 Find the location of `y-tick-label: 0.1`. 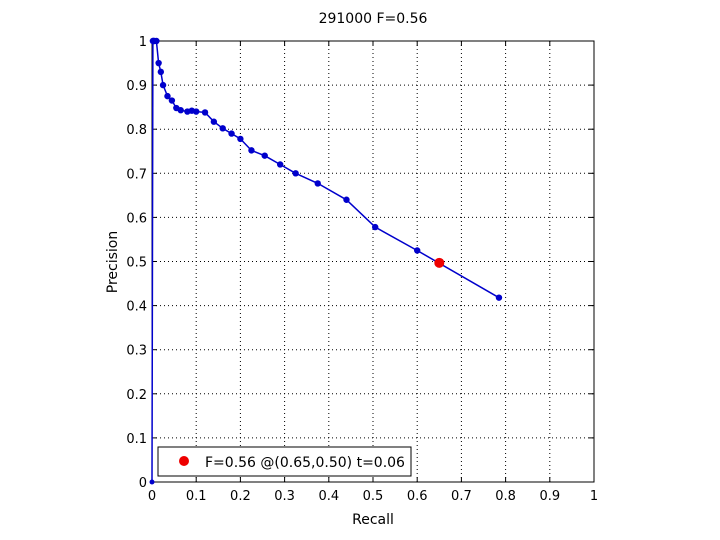

y-tick-label: 0.1 is located at coordinates (136, 439).